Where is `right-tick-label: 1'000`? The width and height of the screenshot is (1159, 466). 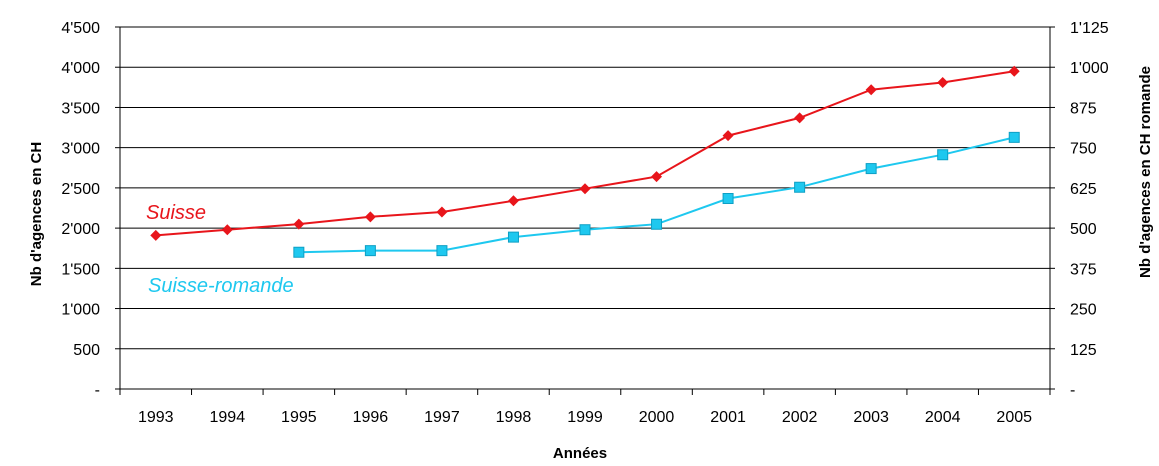
right-tick-label: 1'000 is located at coordinates (1089, 68).